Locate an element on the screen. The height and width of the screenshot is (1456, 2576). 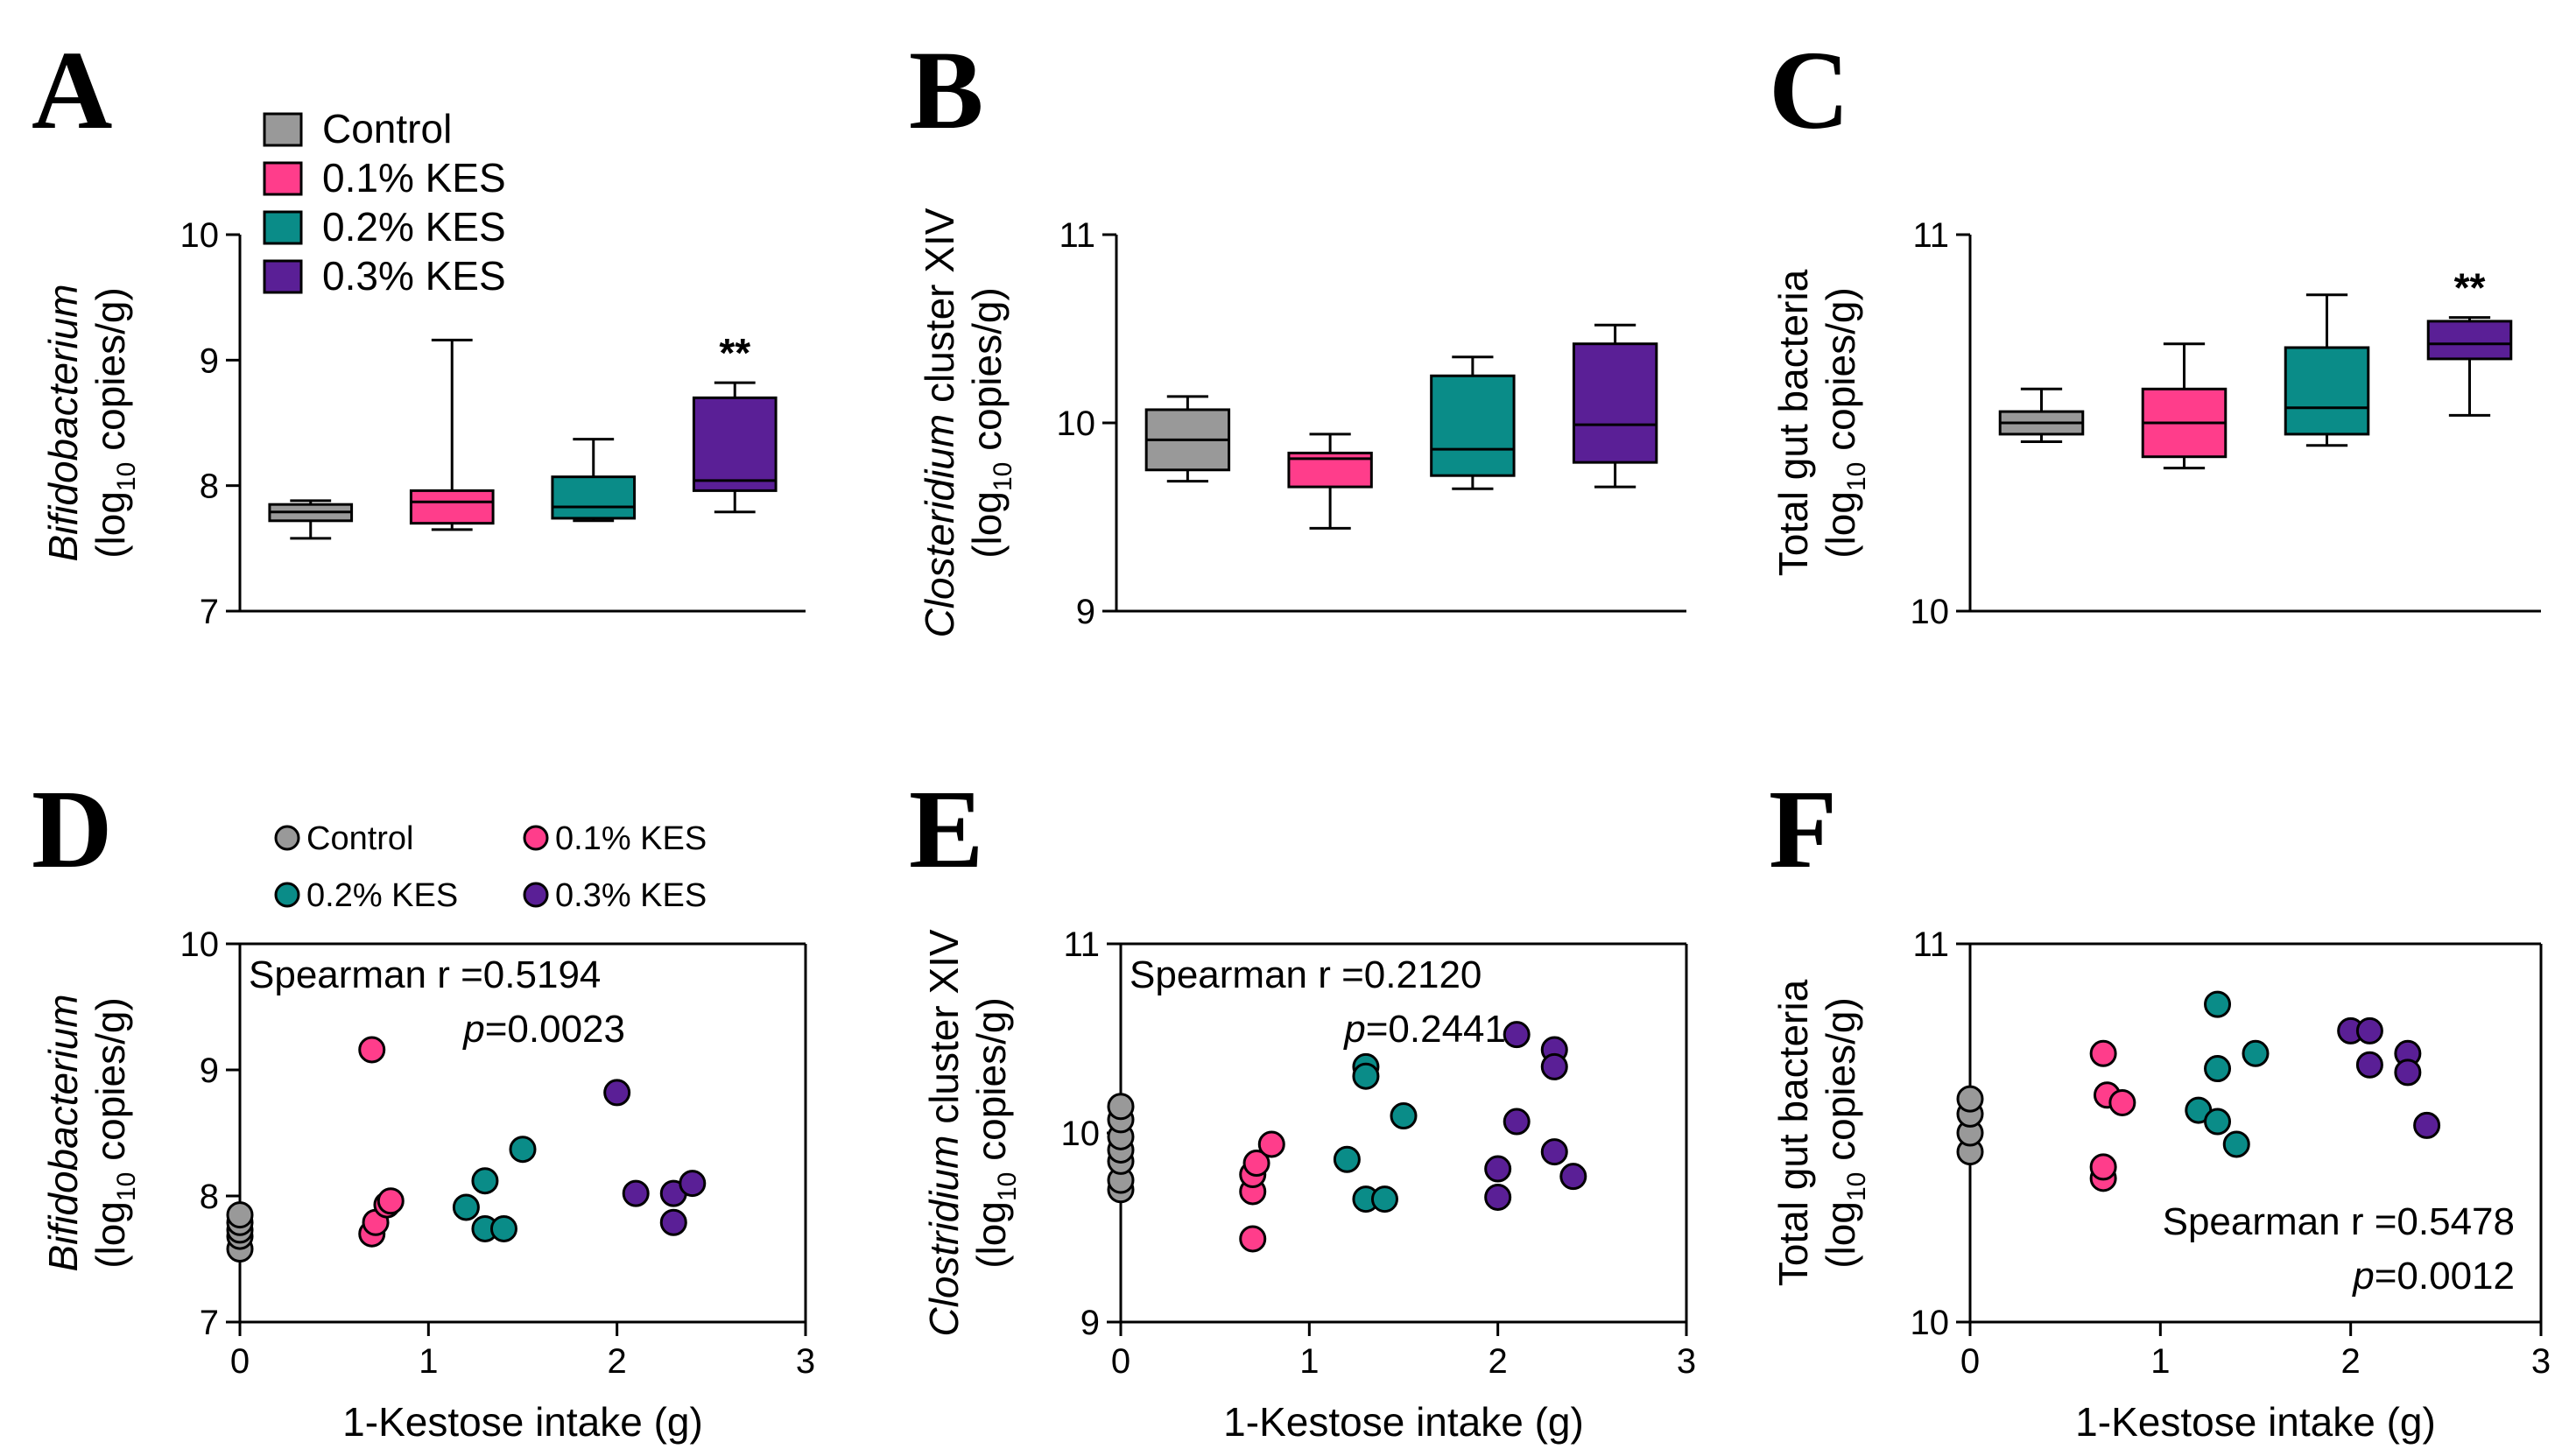
panel-letter: F is located at coordinates (1803, 829).